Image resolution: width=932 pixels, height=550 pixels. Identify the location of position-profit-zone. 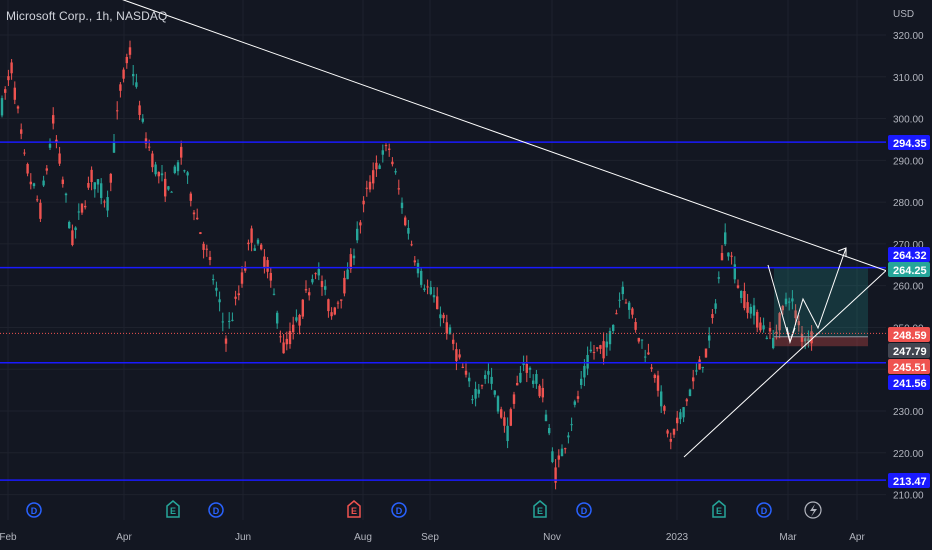
(821, 302).